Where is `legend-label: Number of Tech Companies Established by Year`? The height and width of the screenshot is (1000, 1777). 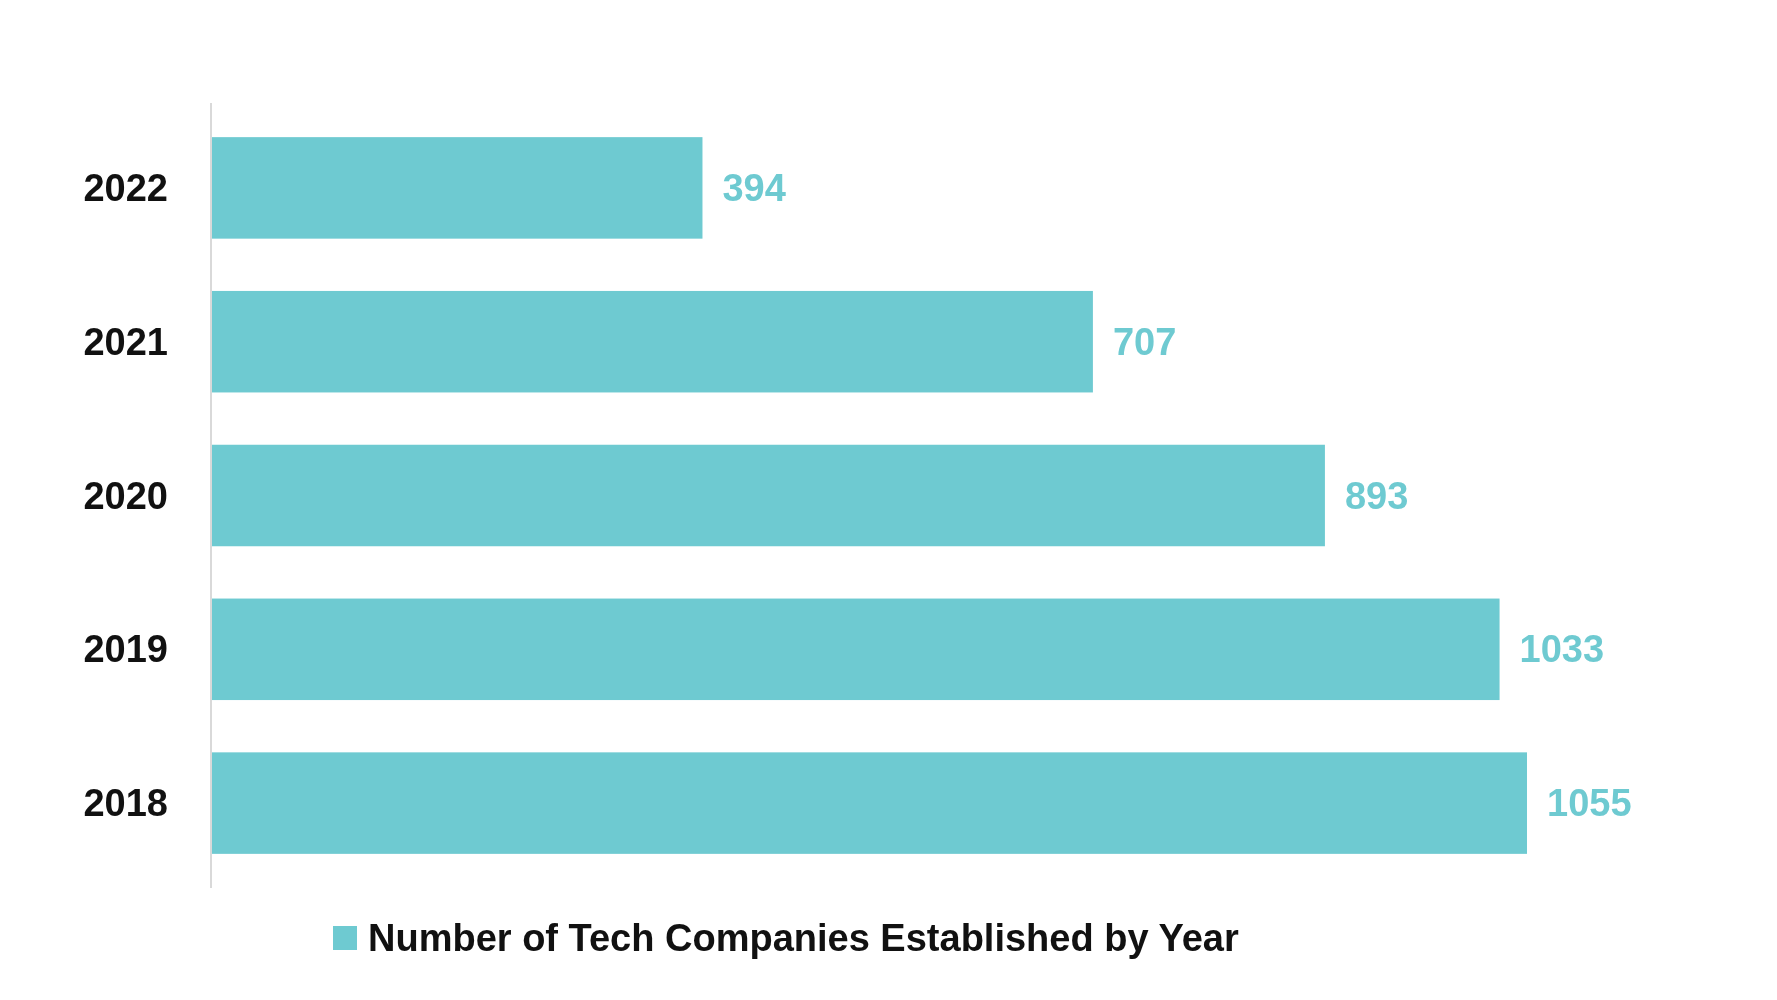 legend-label: Number of Tech Companies Established by Year is located at coordinates (803, 938).